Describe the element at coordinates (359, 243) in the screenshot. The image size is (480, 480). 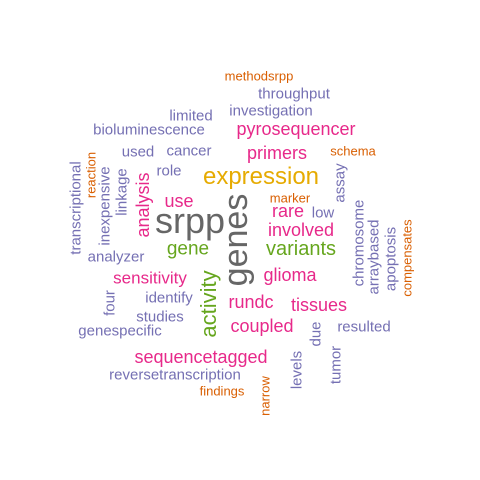
I see `word-chromosome: chromosome` at that location.